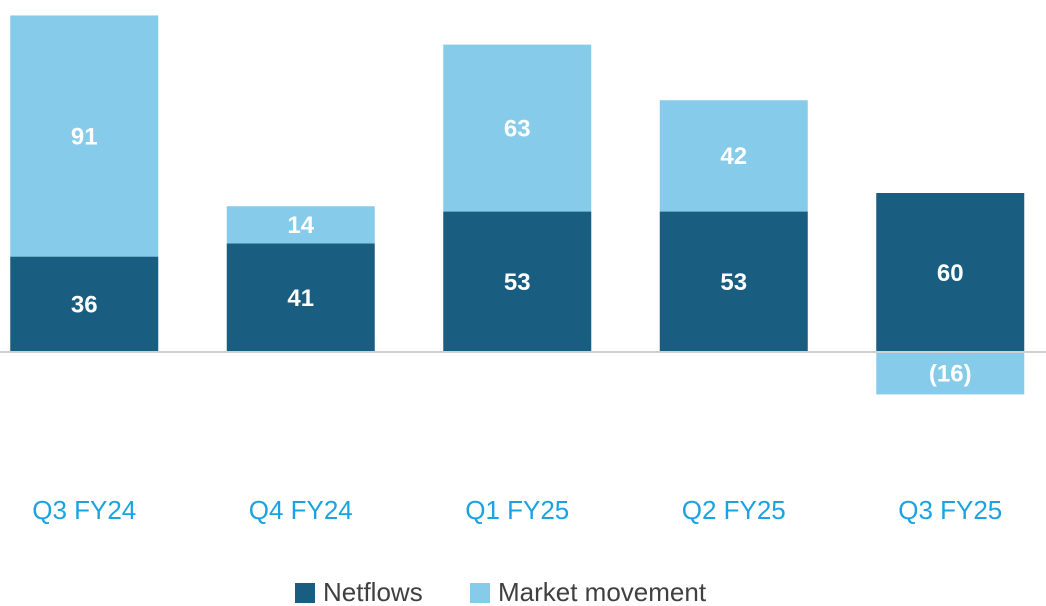  Describe the element at coordinates (517, 510) in the screenshot. I see `x-tick-label: Q1 FY25` at that location.